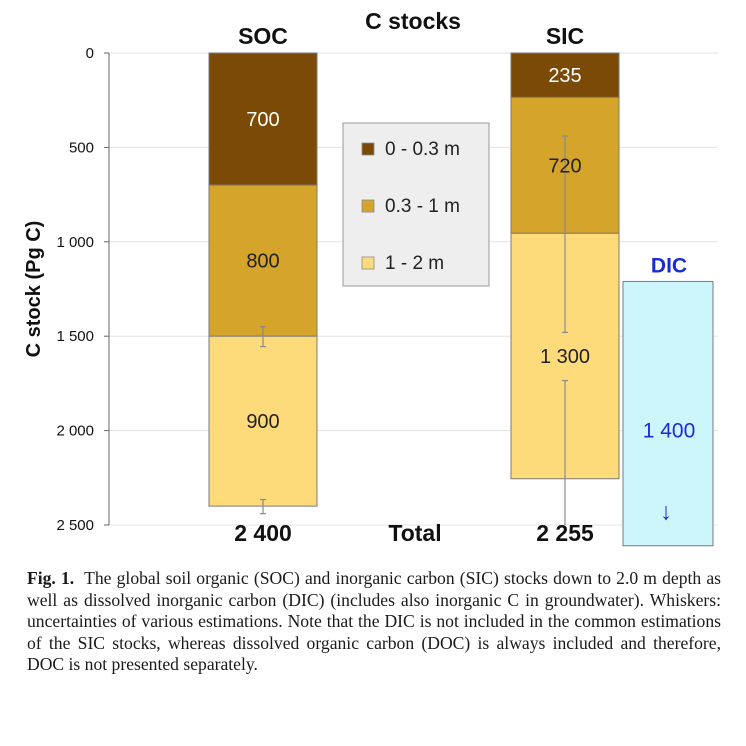 This screenshot has width=746, height=746. What do you see at coordinates (422, 206) in the screenshot?
I see `legend-label-1: 0.3 - 1 m` at bounding box center [422, 206].